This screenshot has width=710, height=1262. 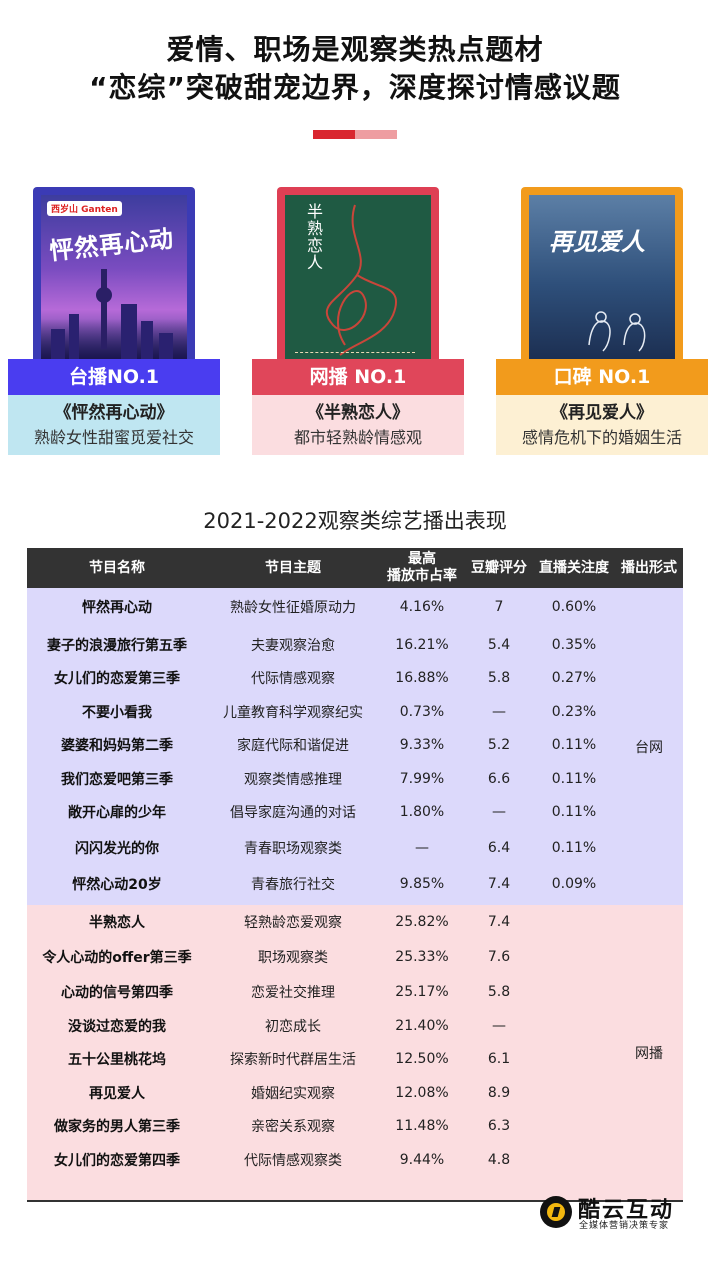 What do you see at coordinates (602, 277) in the screenshot?
I see `poster-praise-show: 再见爱人` at bounding box center [602, 277].